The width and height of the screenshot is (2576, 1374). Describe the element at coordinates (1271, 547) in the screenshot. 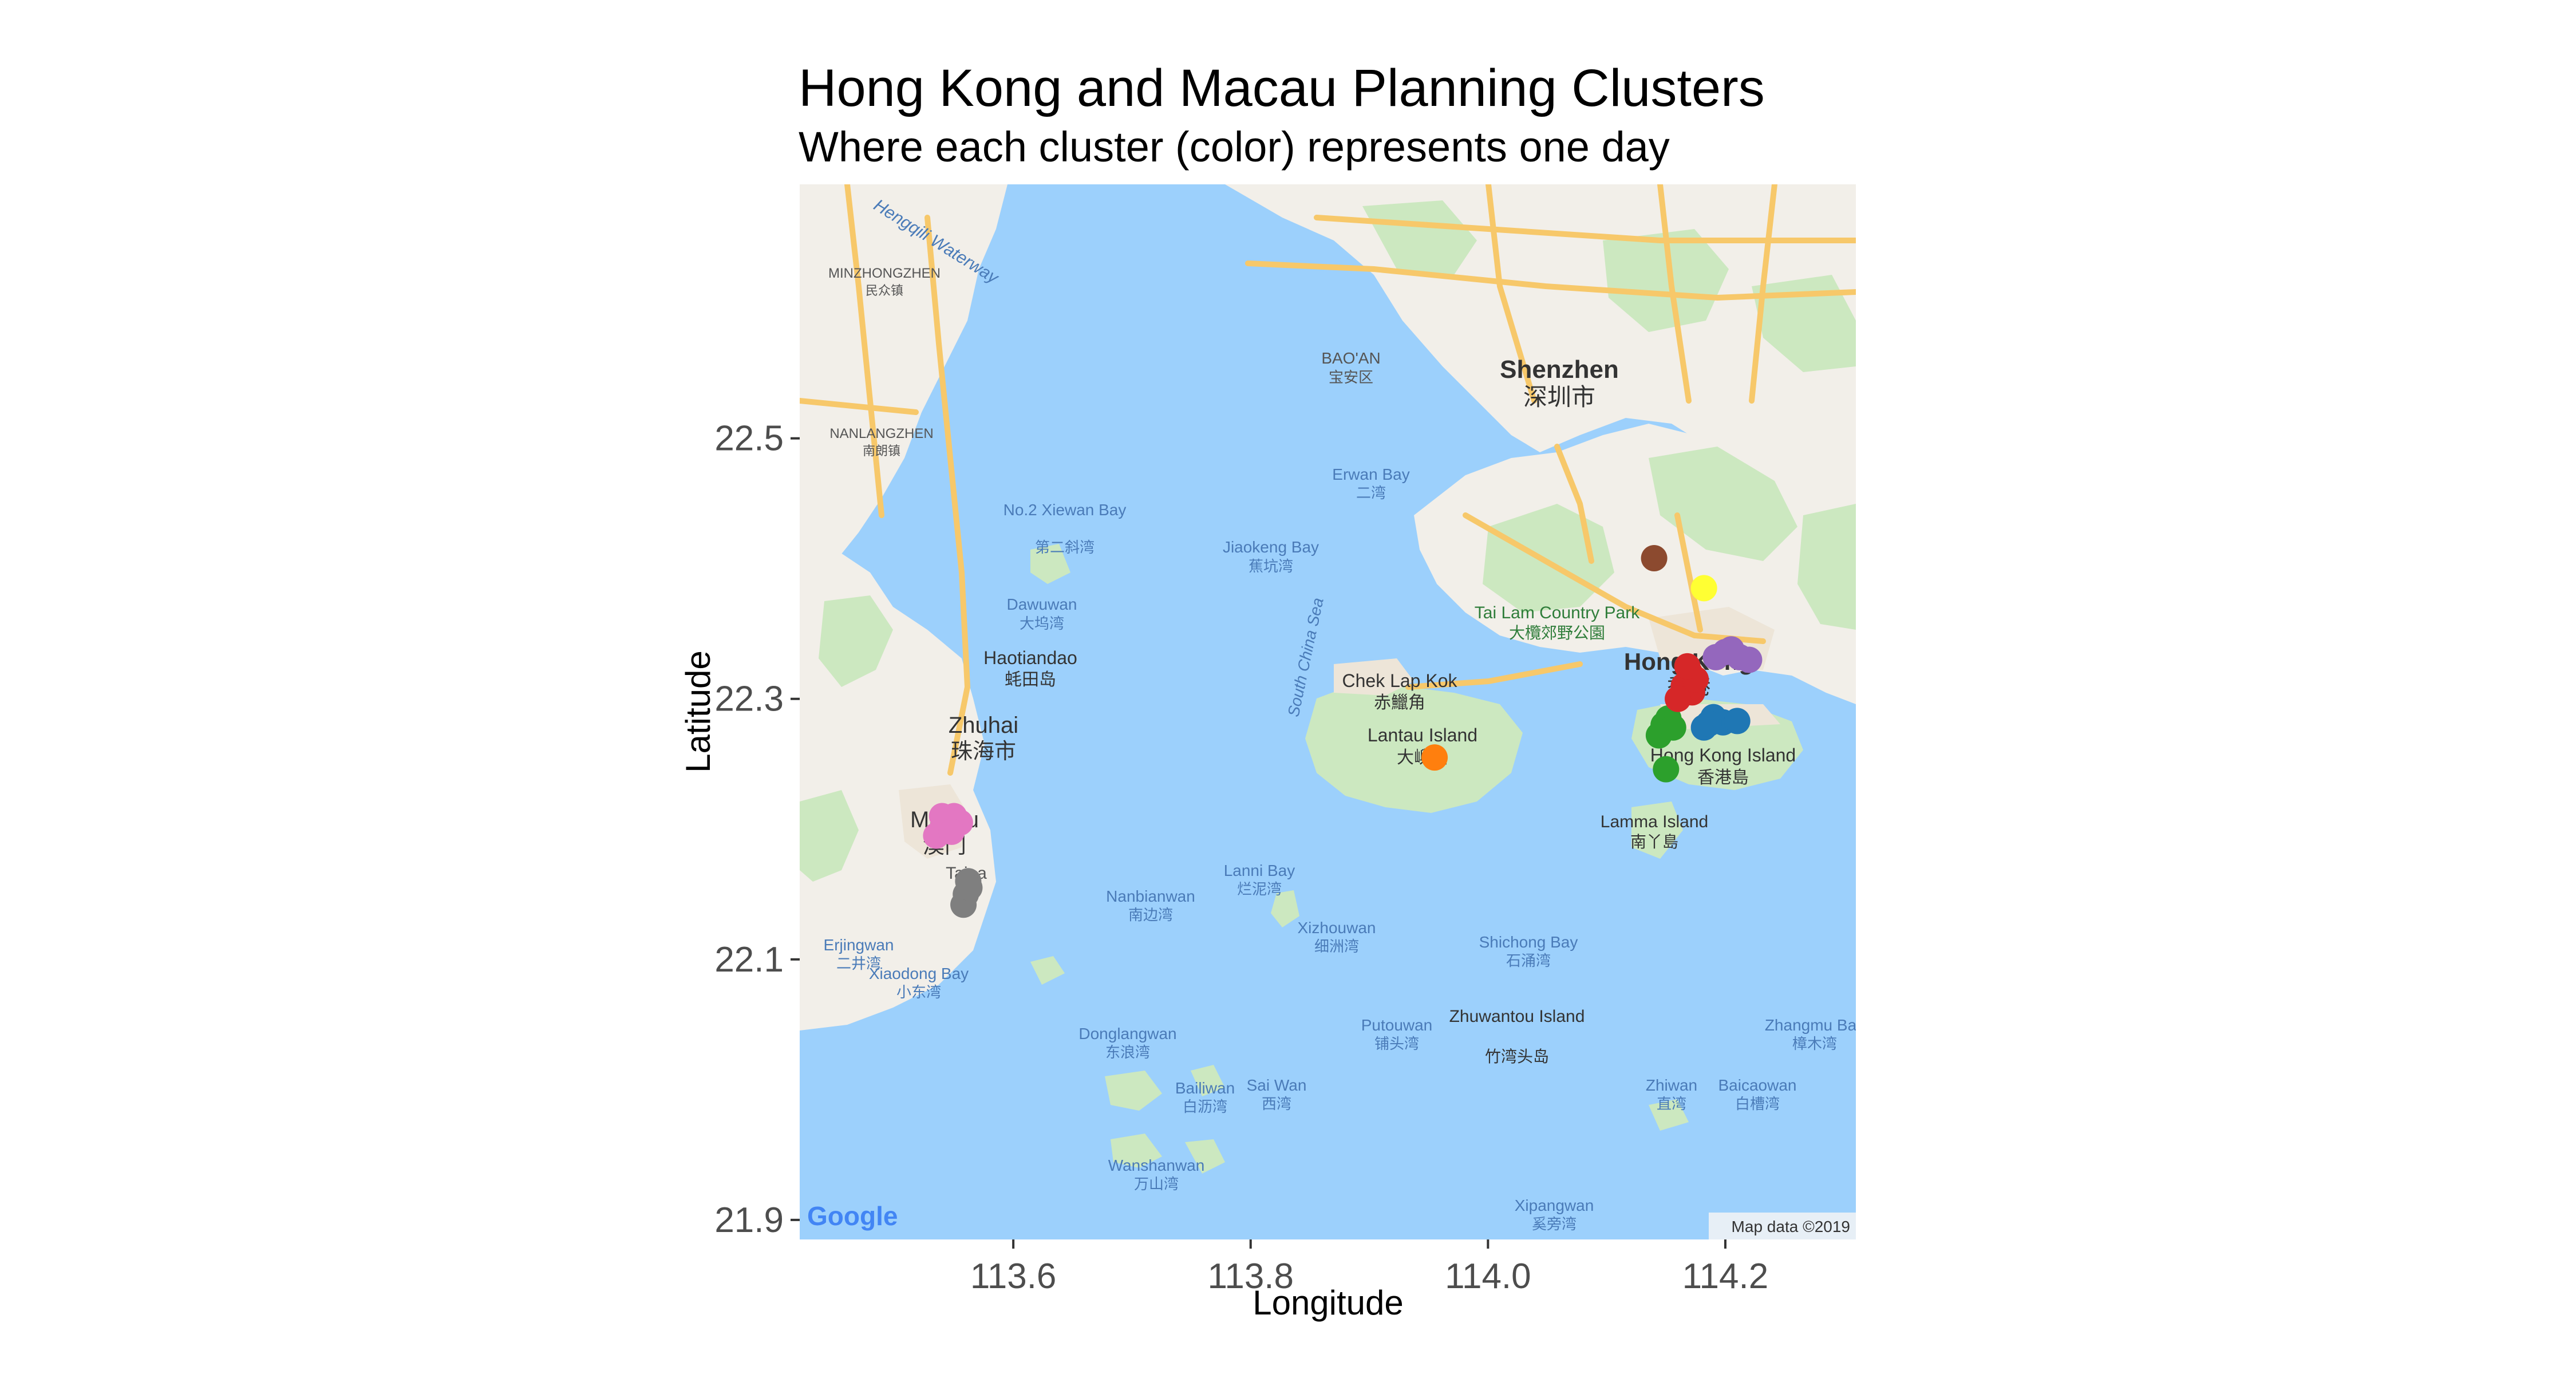

I see `map-label-jiaokeng: Jiaokeng Bay` at that location.